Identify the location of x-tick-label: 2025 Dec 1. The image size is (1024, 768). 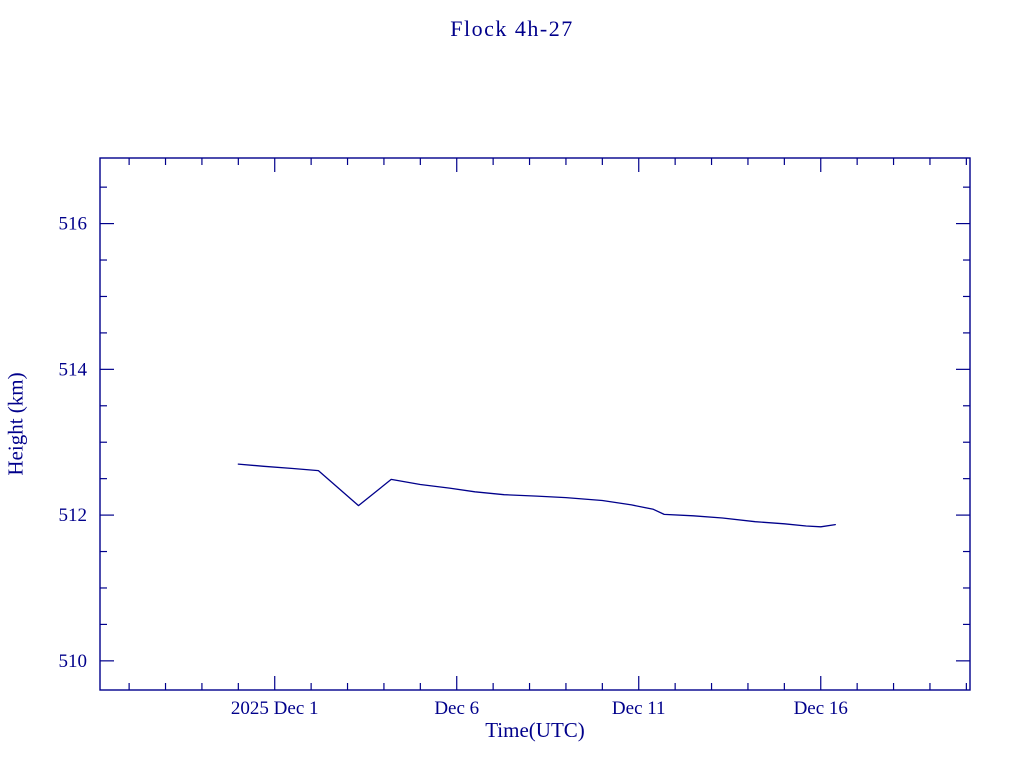
(275, 708).